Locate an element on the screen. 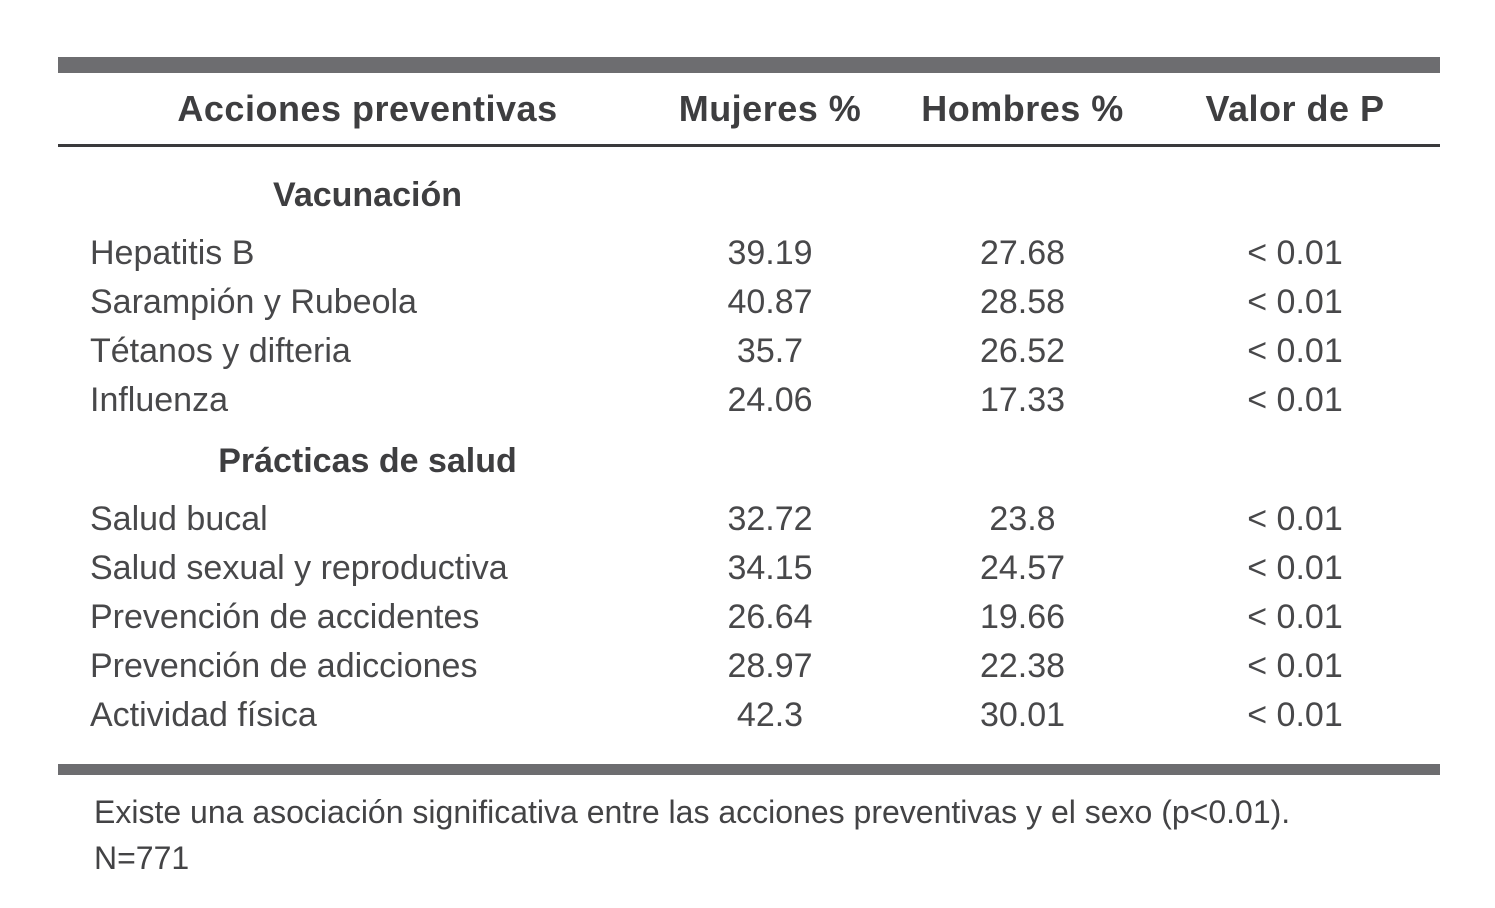  row-value-hombres: 26.52 is located at coordinates (1022, 351).